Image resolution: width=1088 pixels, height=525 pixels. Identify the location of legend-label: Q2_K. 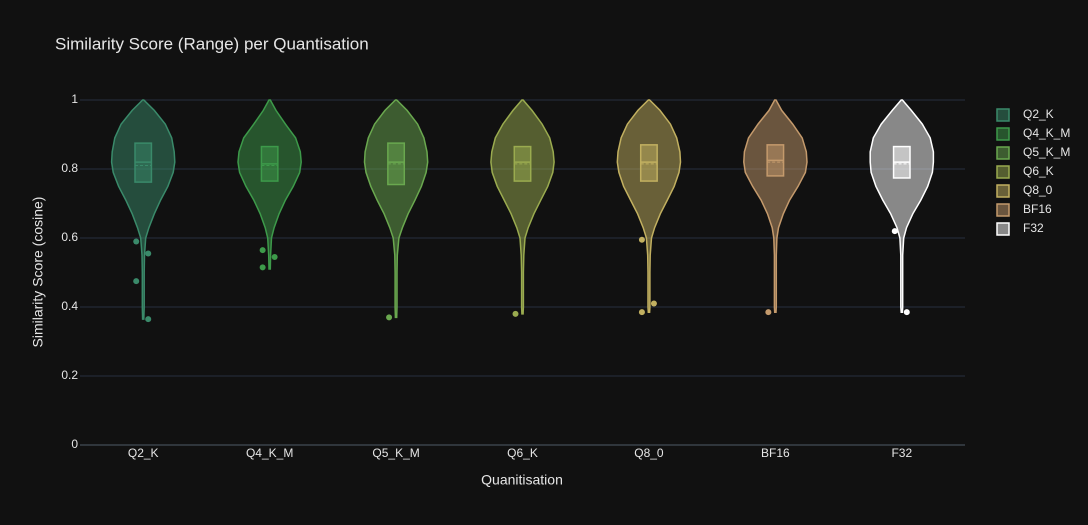
(1038, 114).